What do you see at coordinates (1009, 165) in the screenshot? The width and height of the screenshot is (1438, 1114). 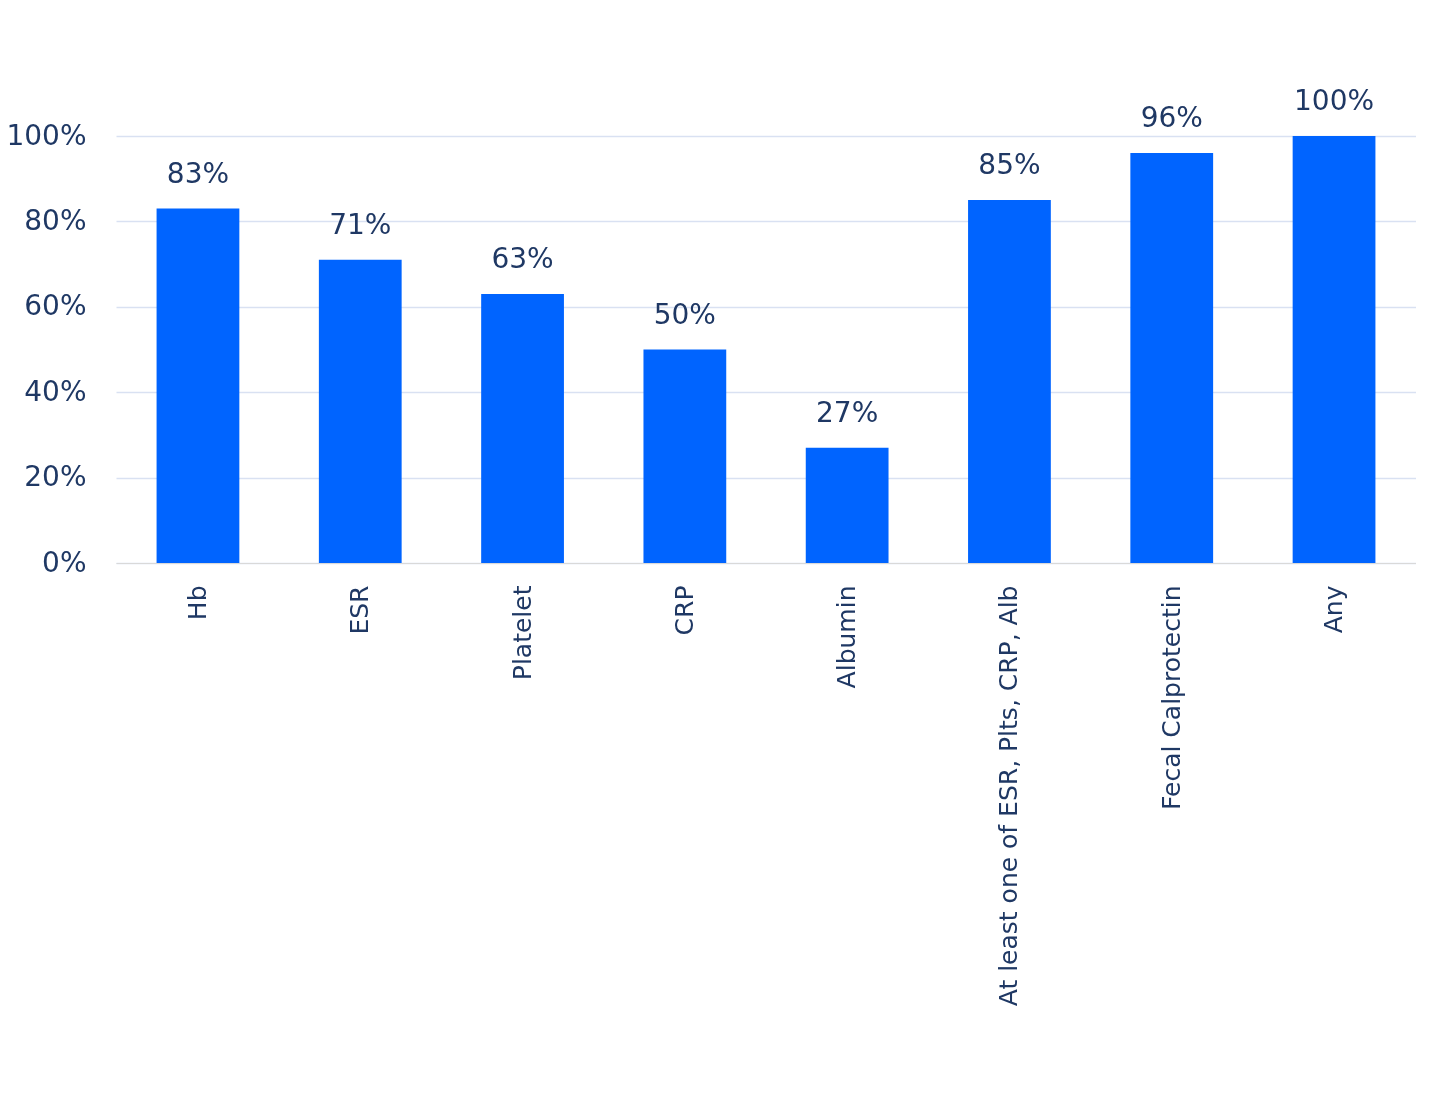 I see `data-label: 85%` at bounding box center [1009, 165].